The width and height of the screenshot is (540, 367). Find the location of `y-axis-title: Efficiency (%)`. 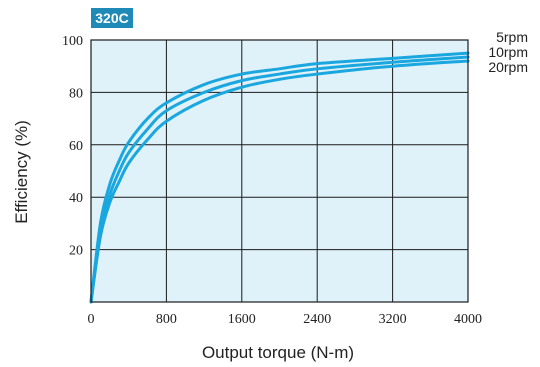

y-axis-title: Efficiency (%) is located at coordinates (21, 172).